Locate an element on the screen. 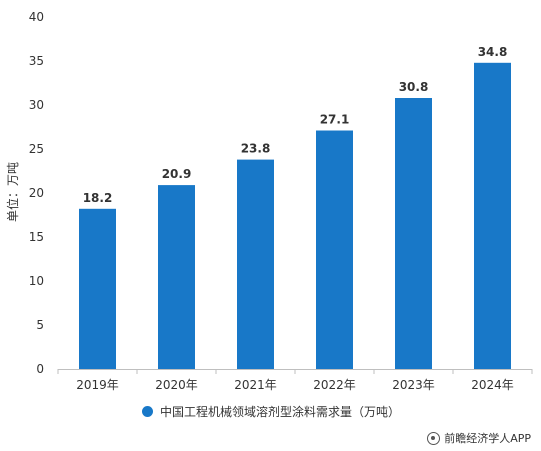 The image size is (541, 451). x-tick-label: 2022年 is located at coordinates (334, 385).